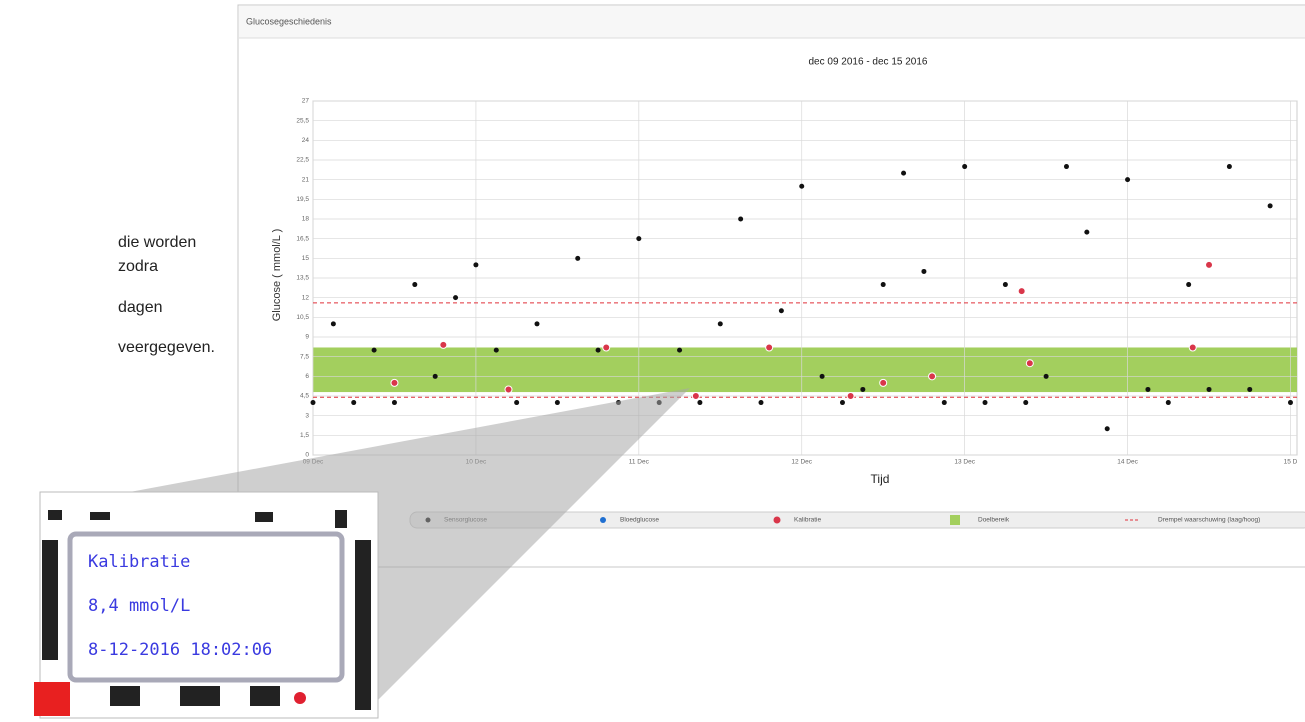  Describe the element at coordinates (639, 462) in the screenshot. I see `x-tick-label: 11 Dec` at that location.